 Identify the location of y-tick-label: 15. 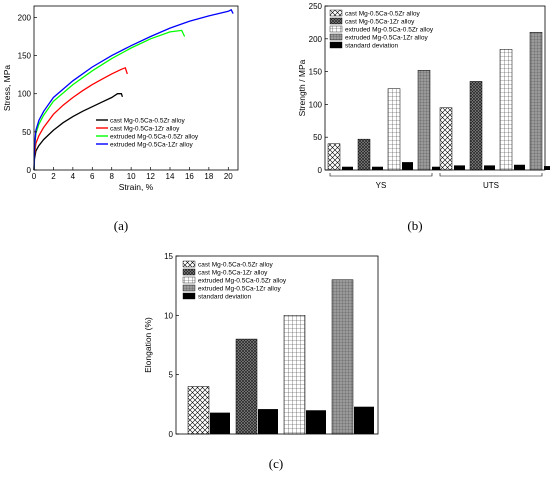
(168, 256).